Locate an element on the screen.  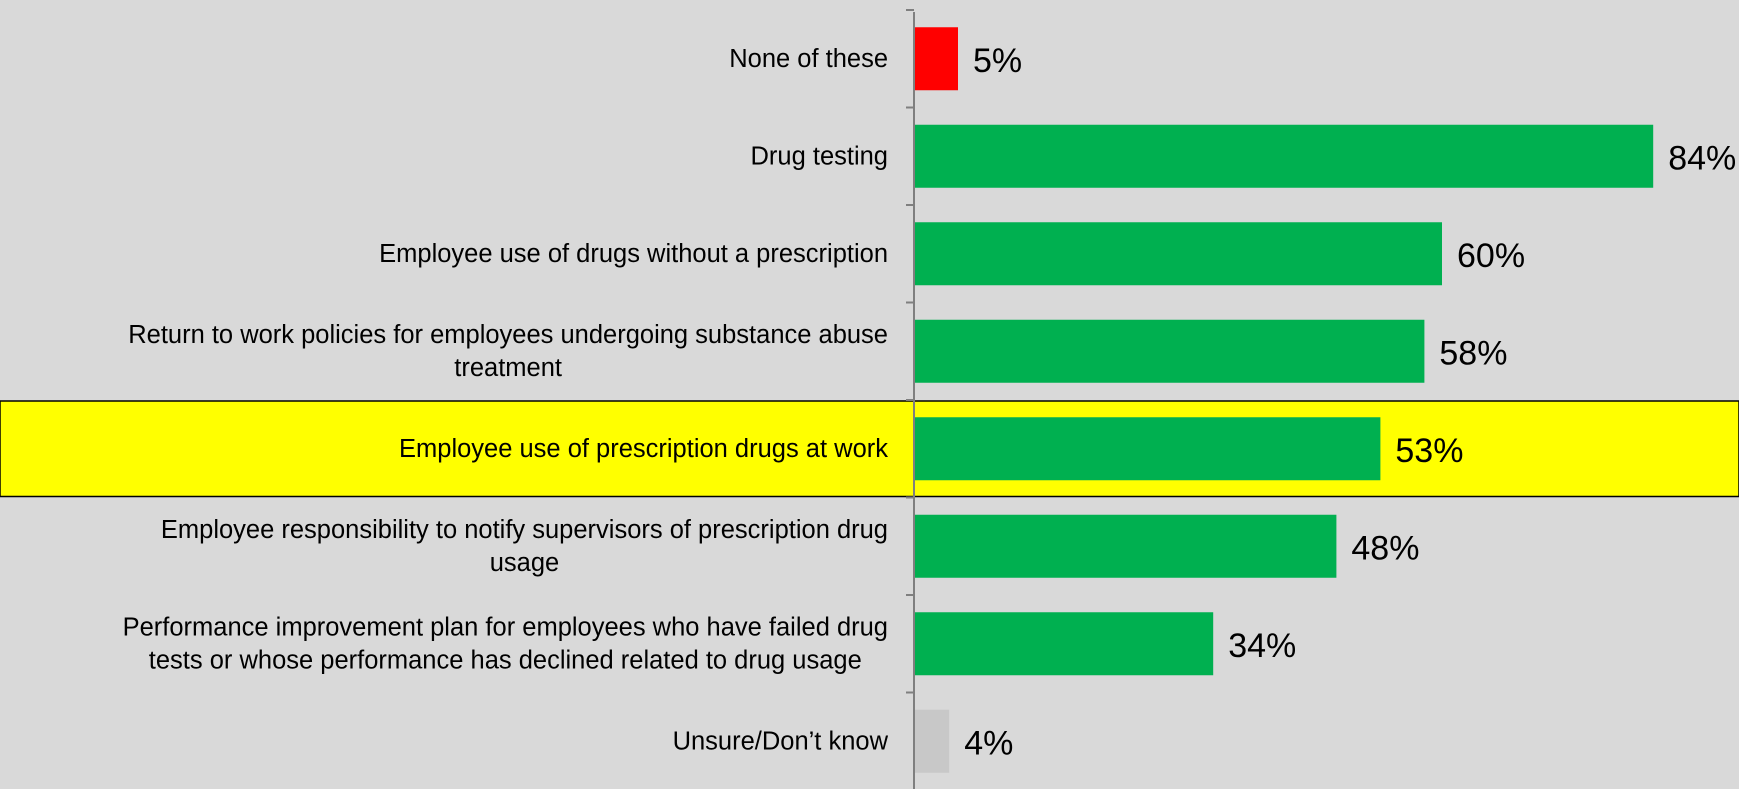
bar-group-drug-testing: Drug testing 84% is located at coordinates (1243, 156).